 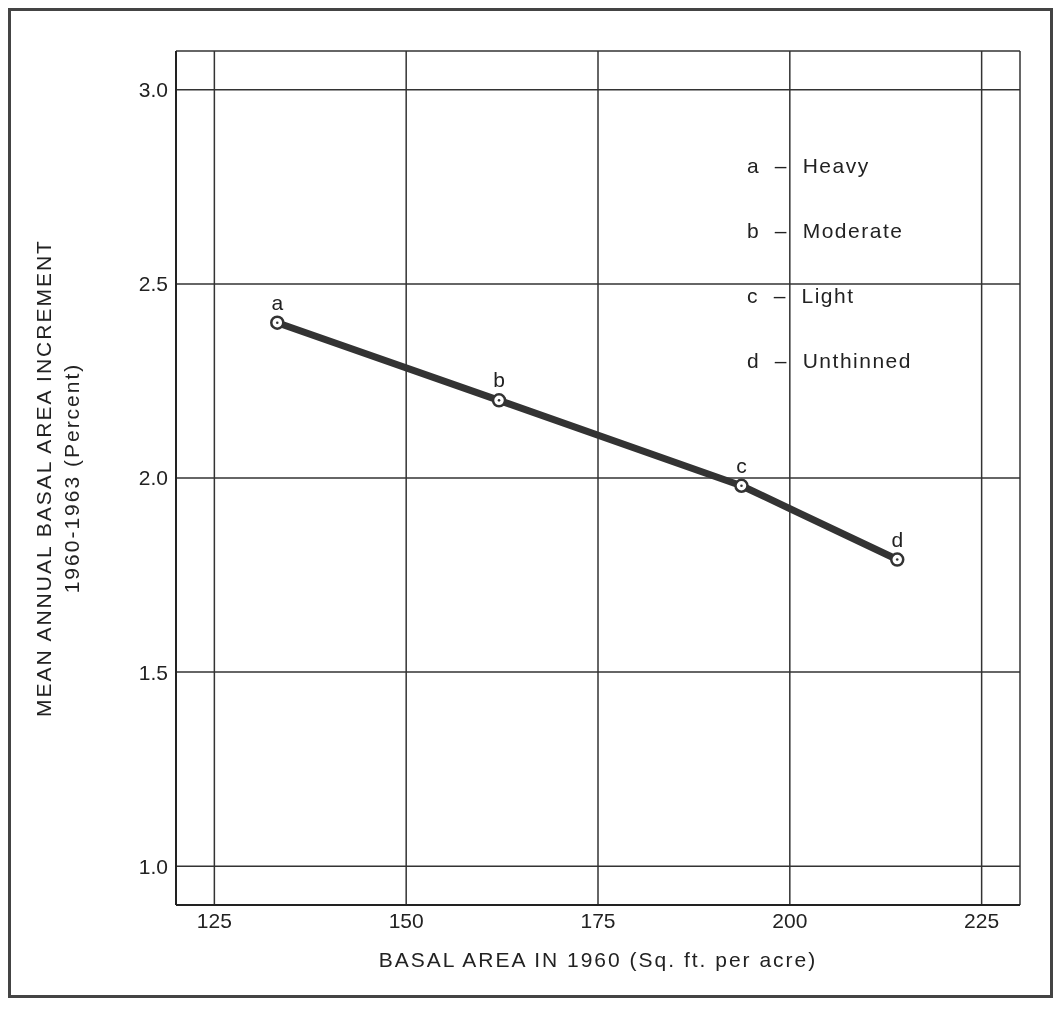 What do you see at coordinates (406, 920) in the screenshot?
I see `x-tick-label: 150` at bounding box center [406, 920].